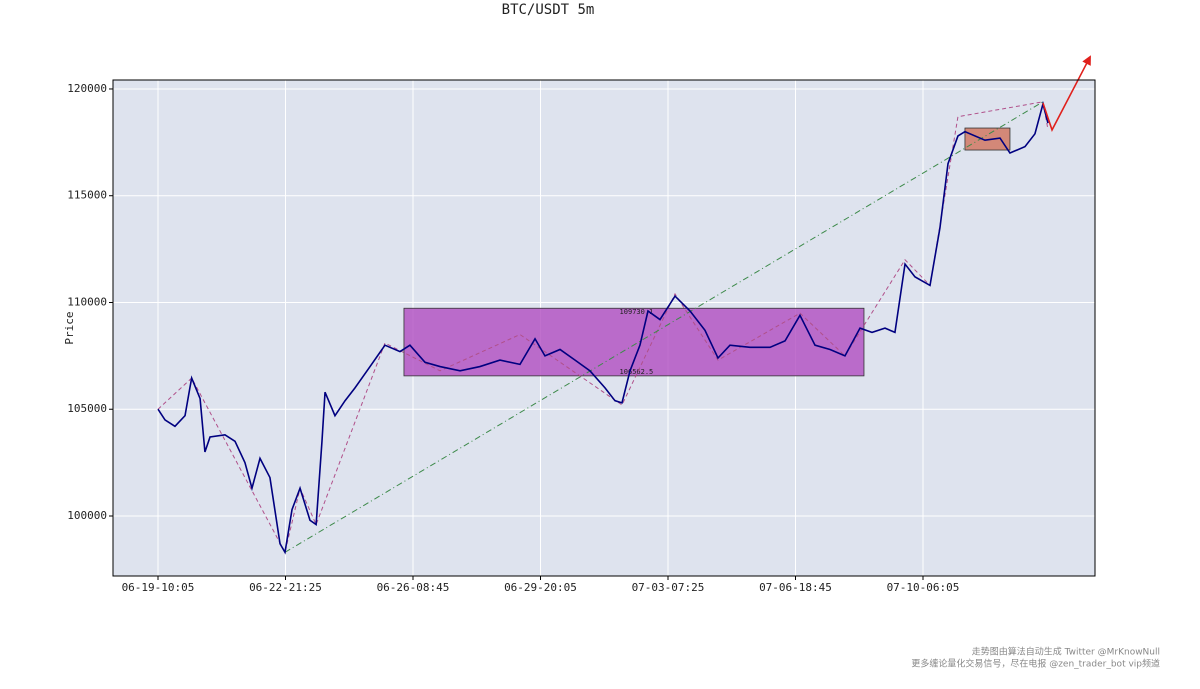 Image resolution: width=1200 pixels, height=689 pixels. Describe the element at coordinates (795, 587) in the screenshot. I see `x-tick-label: 07-06-18:45` at that location.